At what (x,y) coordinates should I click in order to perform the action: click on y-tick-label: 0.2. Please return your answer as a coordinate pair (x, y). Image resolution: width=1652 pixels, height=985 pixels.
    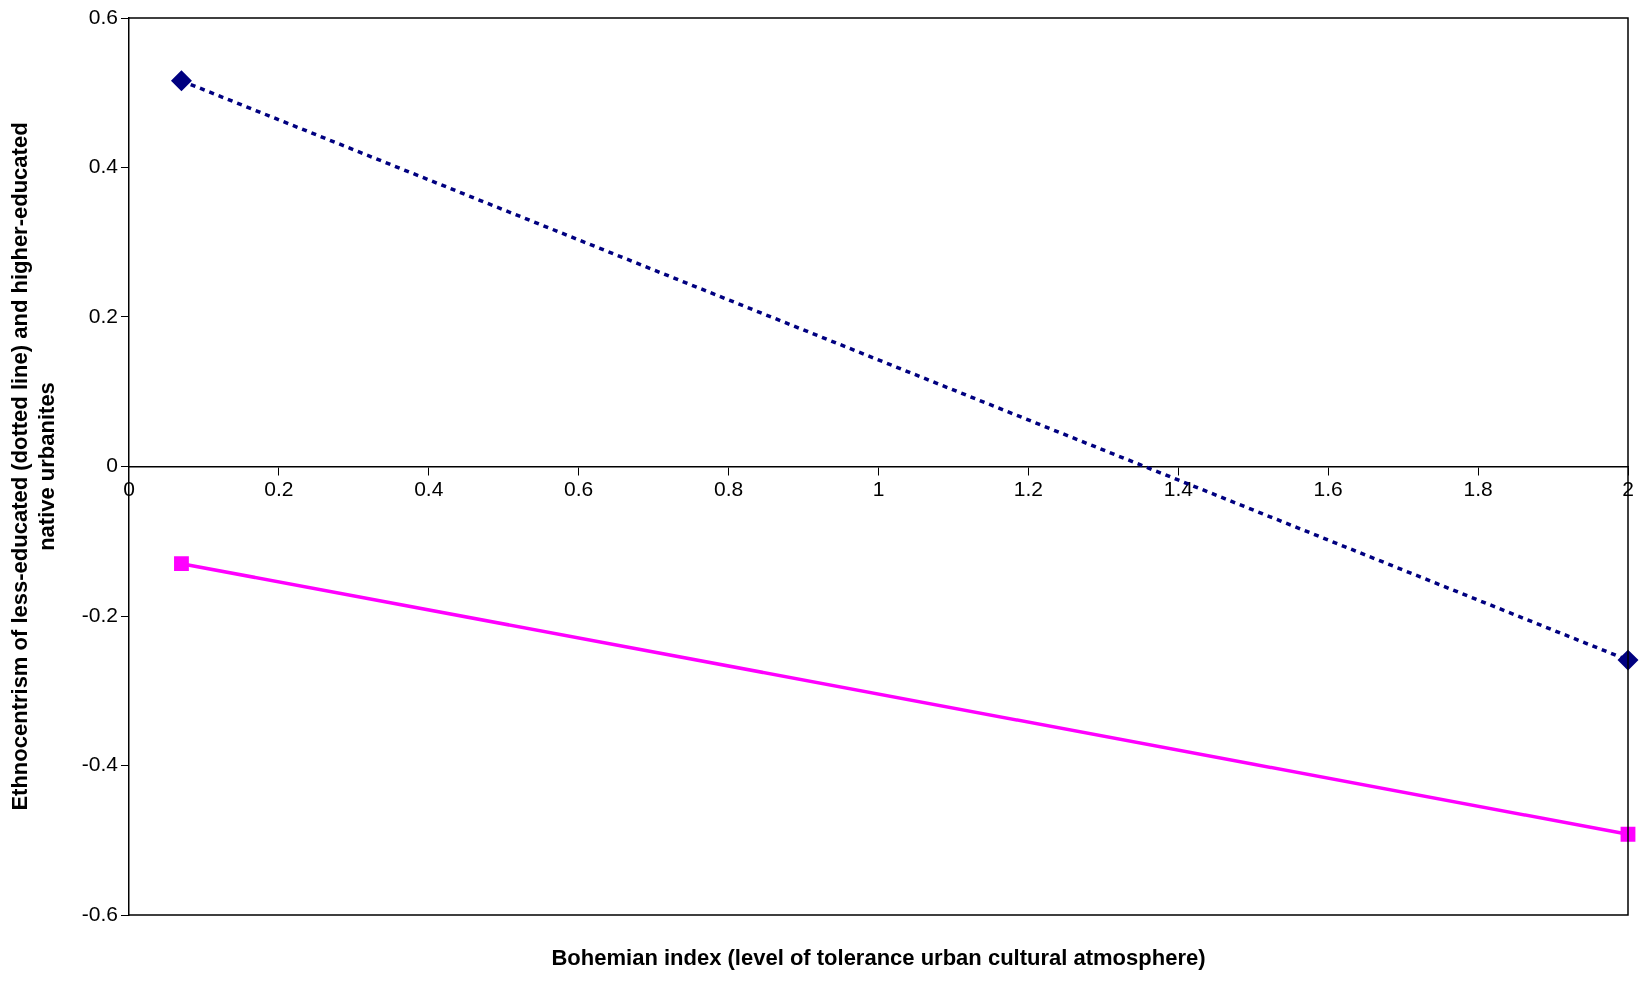
    Looking at the image, I should click on (103, 315).